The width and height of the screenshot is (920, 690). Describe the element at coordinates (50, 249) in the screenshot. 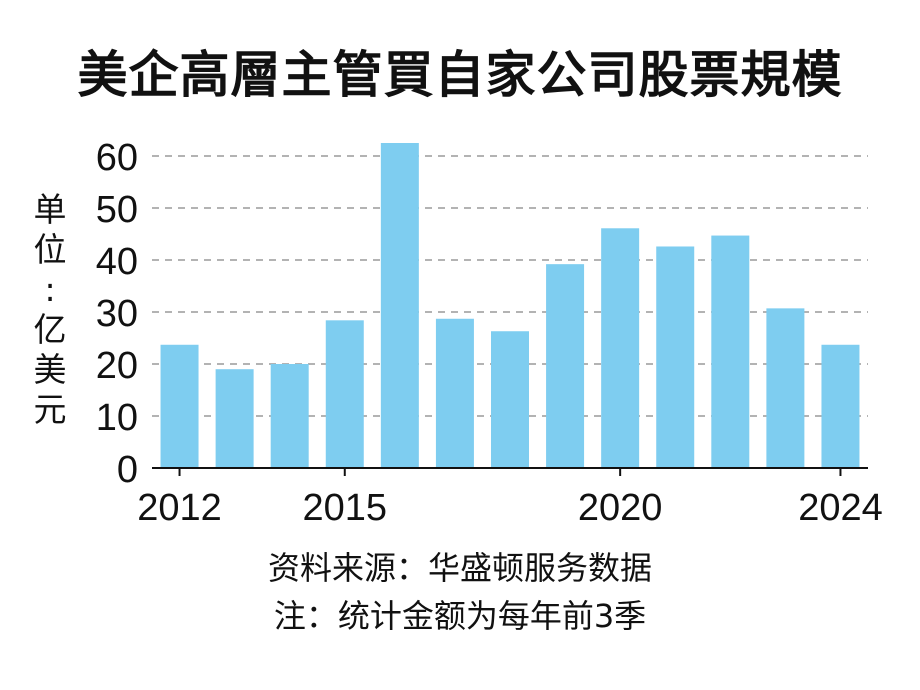

I see `unit-label-char: 位` at that location.